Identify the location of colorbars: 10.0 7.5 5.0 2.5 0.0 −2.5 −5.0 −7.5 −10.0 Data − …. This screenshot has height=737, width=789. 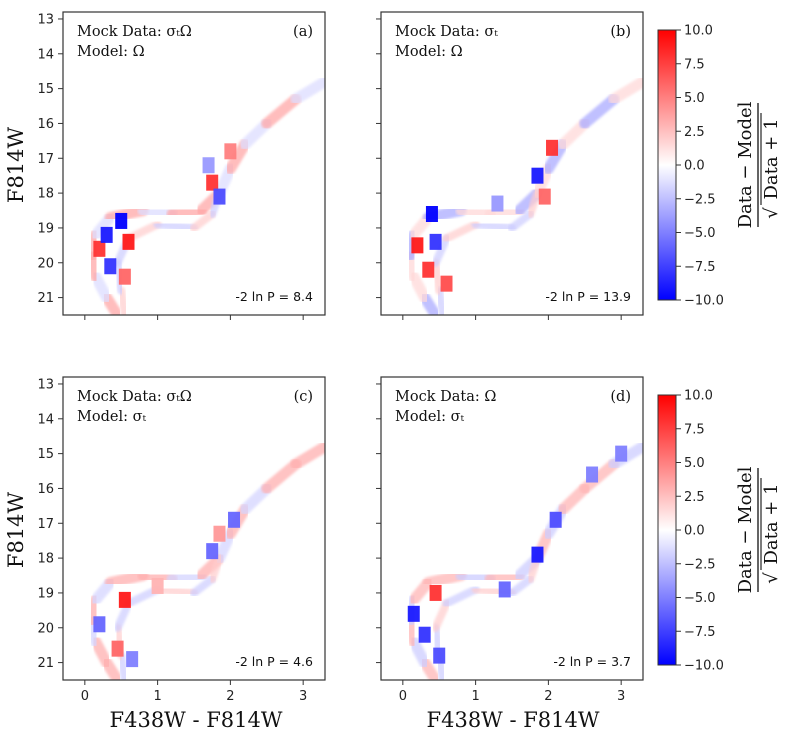
(719, 349).